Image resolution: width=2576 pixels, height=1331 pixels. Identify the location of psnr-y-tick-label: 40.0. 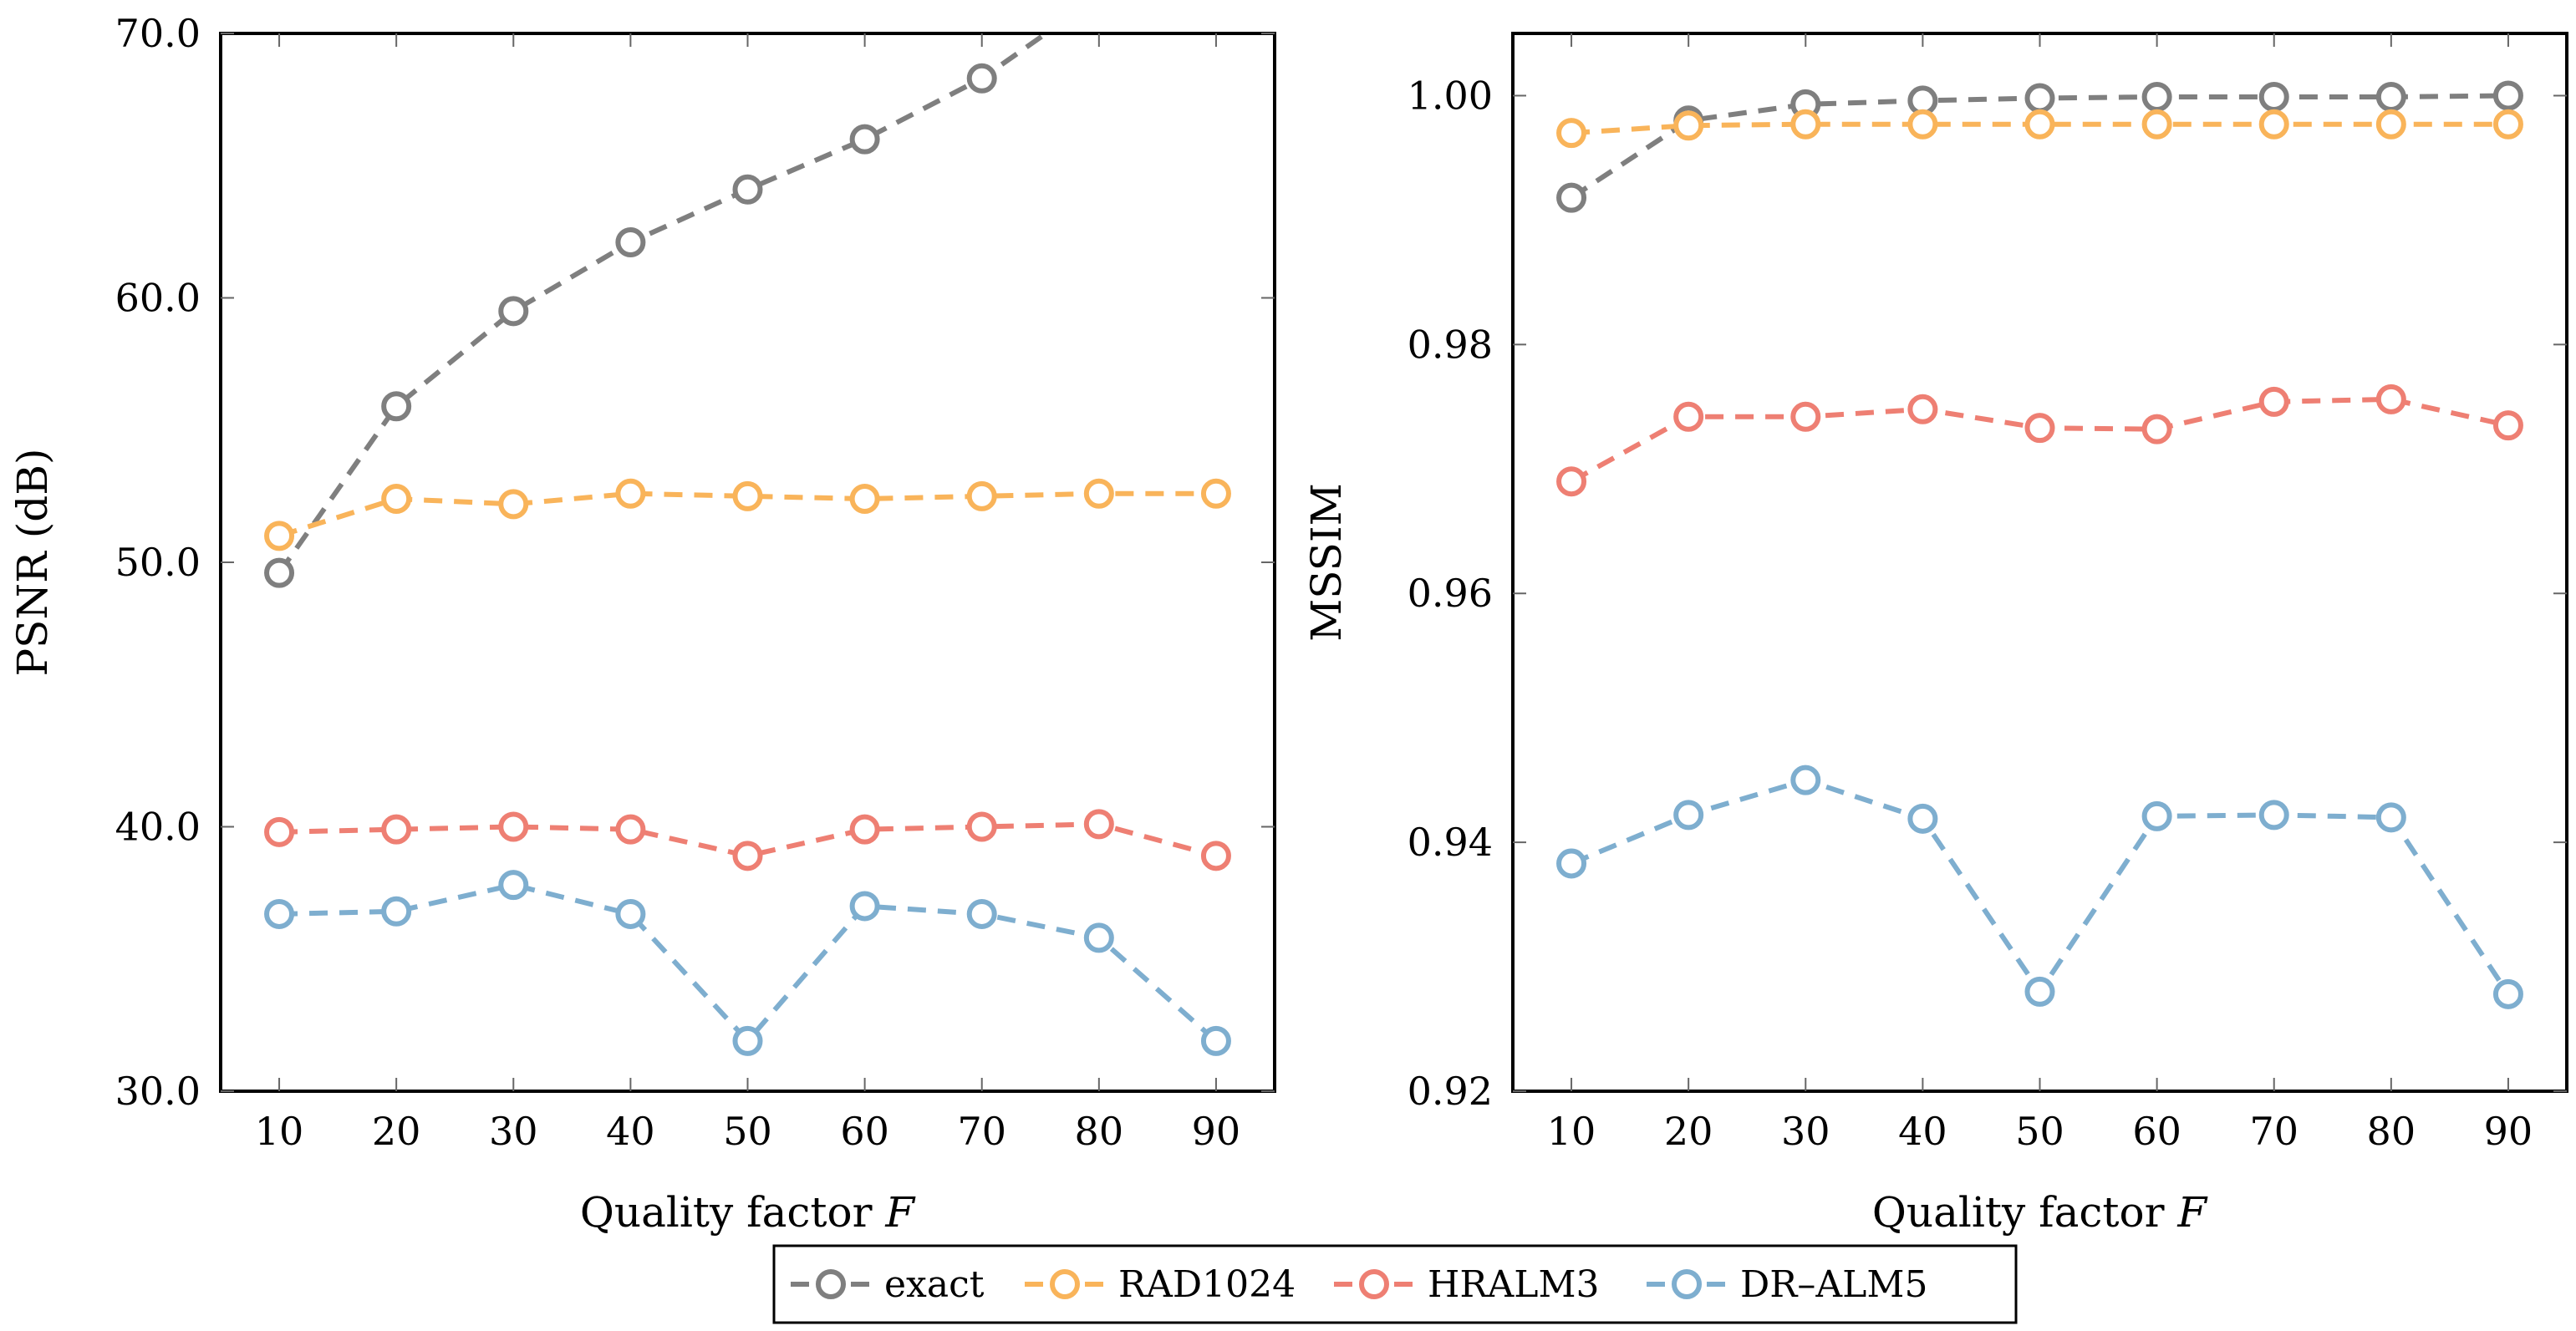
(158, 827).